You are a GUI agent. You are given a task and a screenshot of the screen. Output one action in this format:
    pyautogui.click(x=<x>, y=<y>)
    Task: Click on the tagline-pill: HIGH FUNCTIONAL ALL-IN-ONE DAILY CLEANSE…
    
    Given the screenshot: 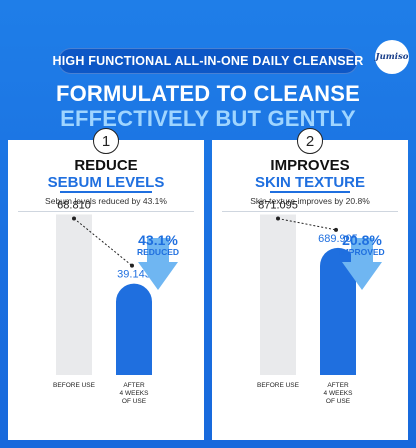 What is the action you would take?
    pyautogui.click(x=208, y=61)
    